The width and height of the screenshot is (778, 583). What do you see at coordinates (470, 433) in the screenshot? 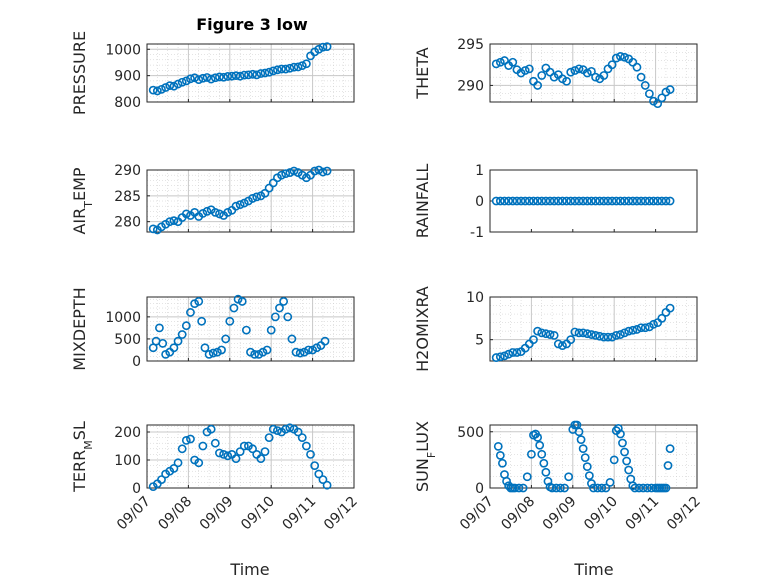
I see `y-tick-label: 500` at bounding box center [470, 433].